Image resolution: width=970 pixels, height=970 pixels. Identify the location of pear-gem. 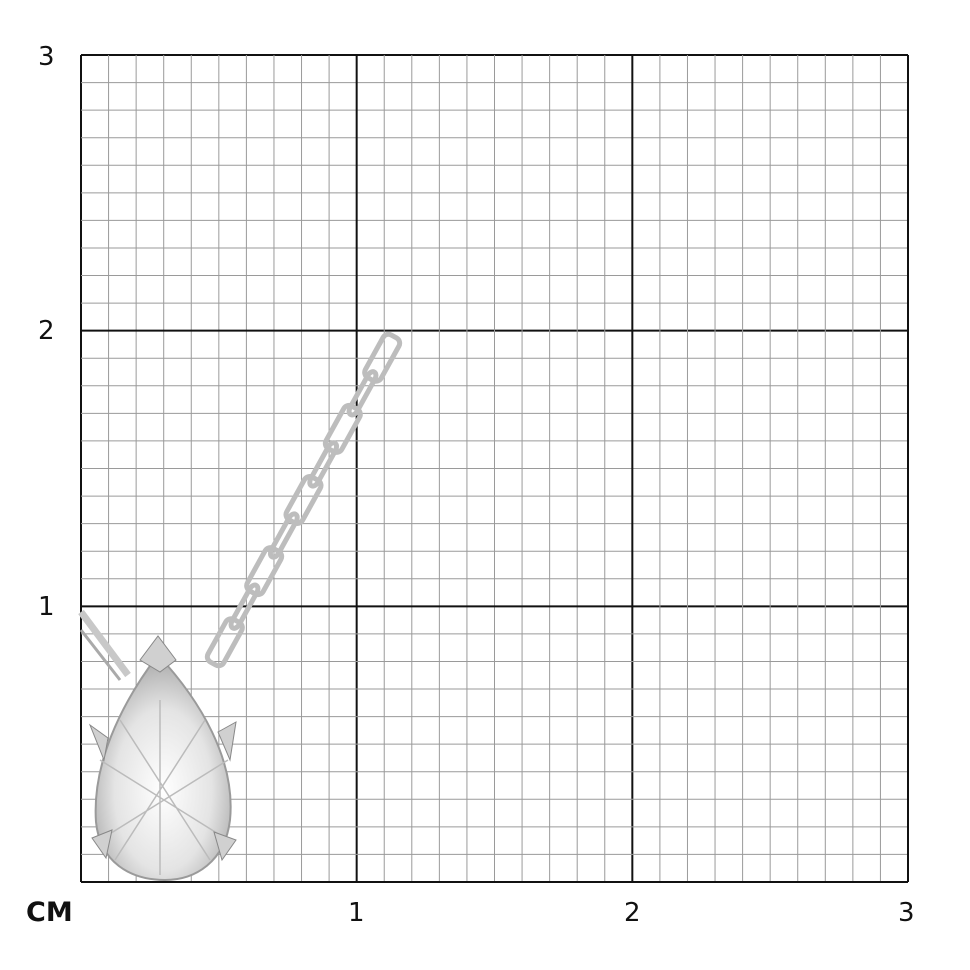
(162, 758).